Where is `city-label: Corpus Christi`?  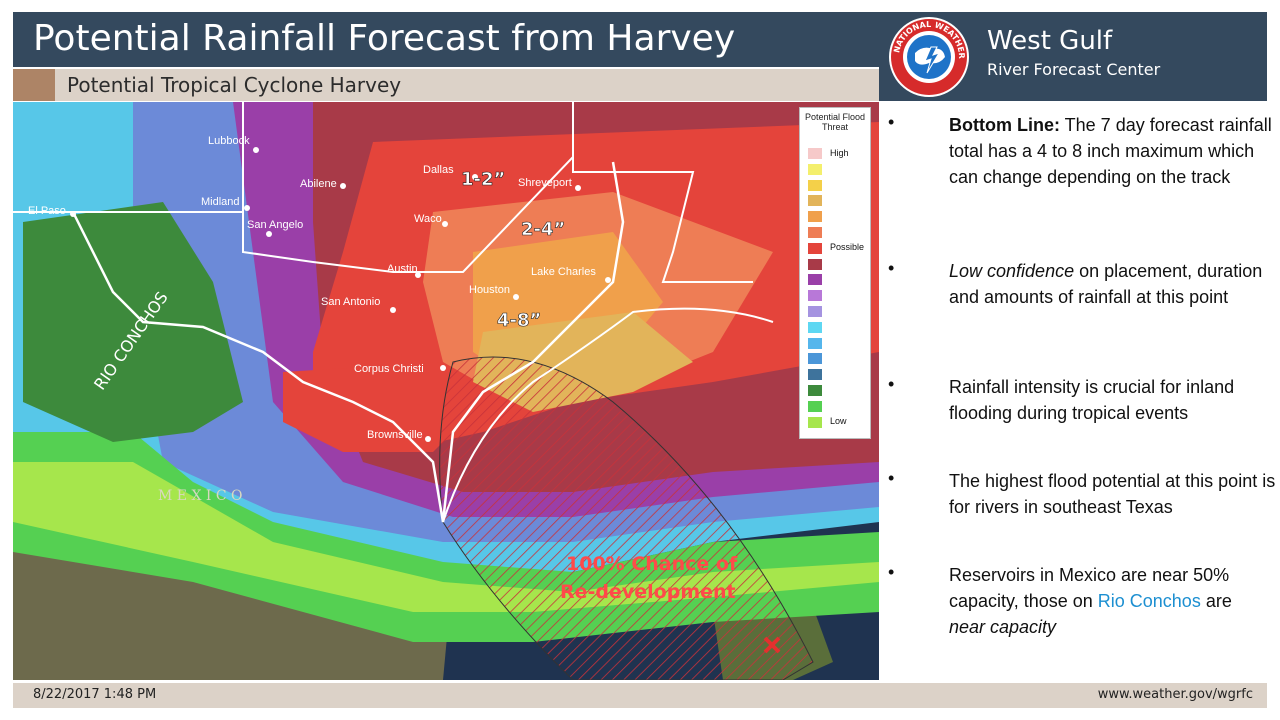 city-label: Corpus Christi is located at coordinates (389, 369).